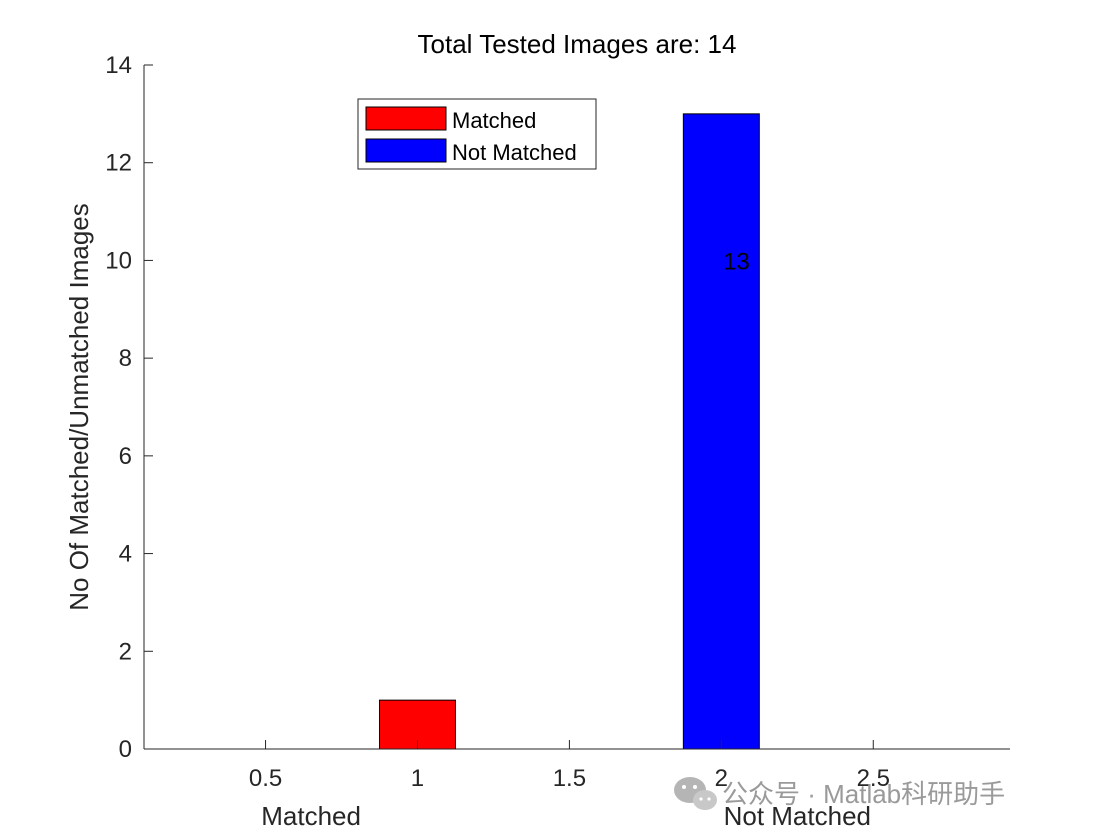 This screenshot has height=837, width=1112. Describe the element at coordinates (695, 793) in the screenshot. I see `wechat-icon` at that location.